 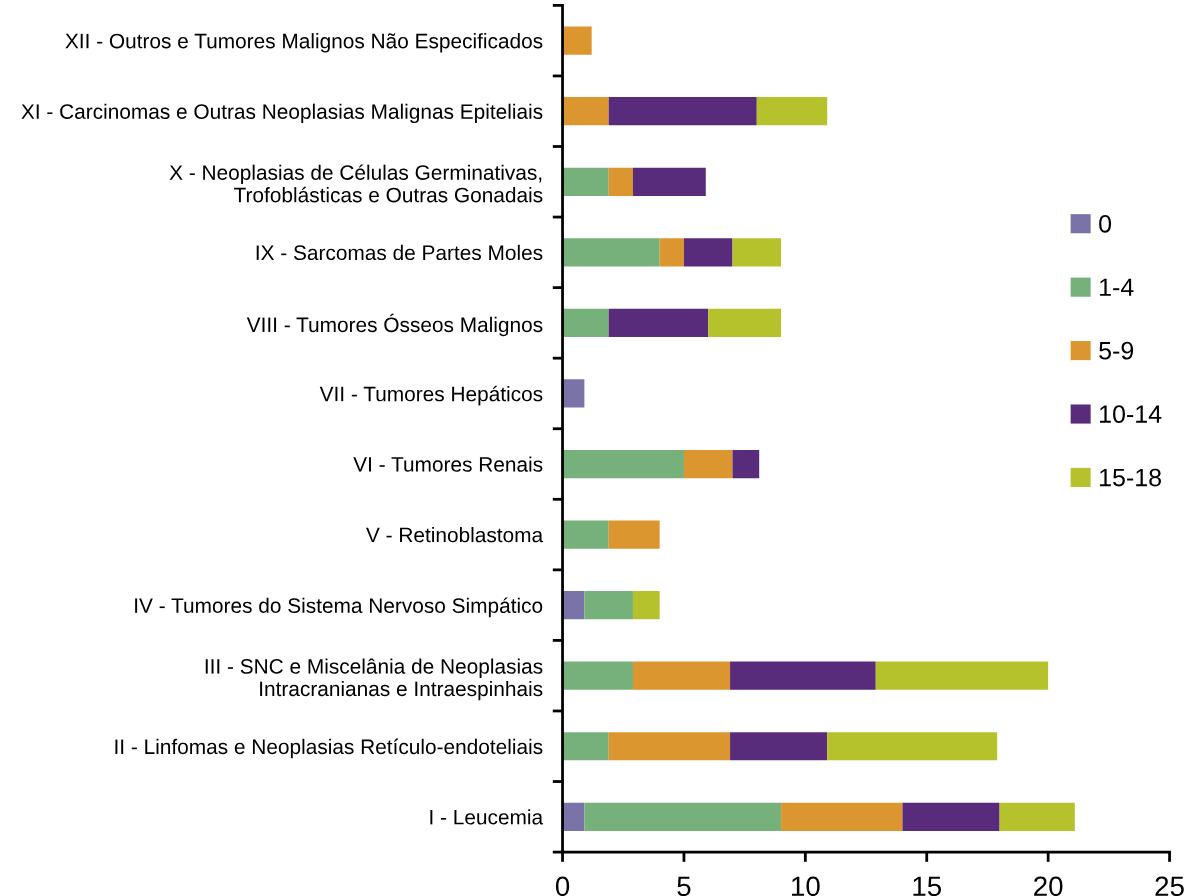 I want to click on legend-label: 1-4, so click(x=1117, y=287).